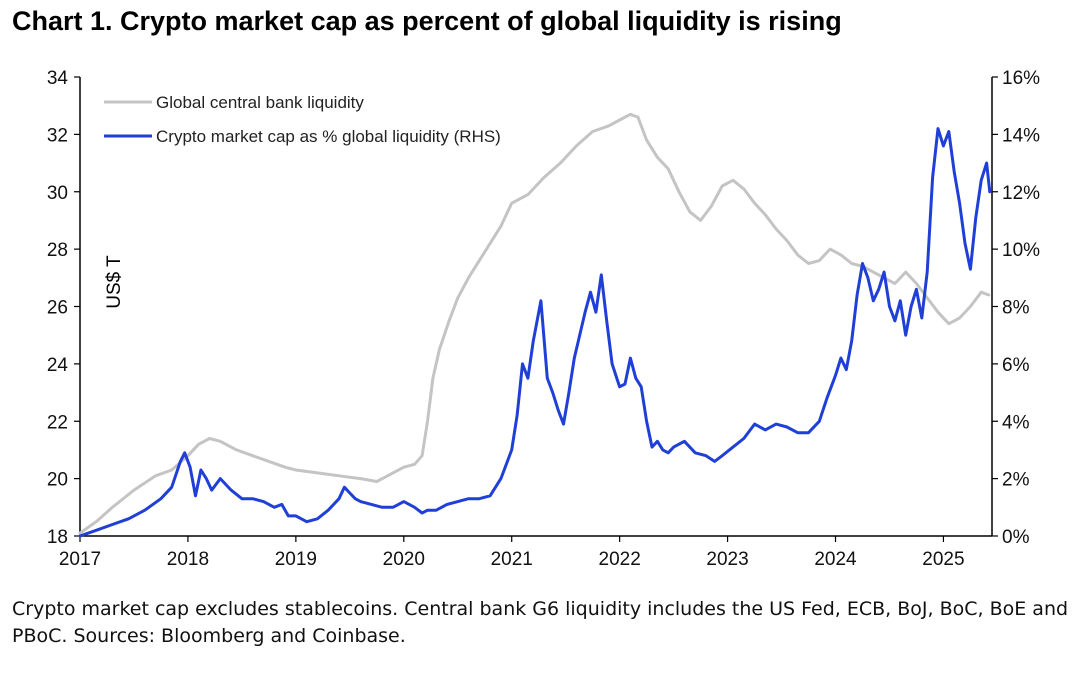  What do you see at coordinates (512, 559) in the screenshot?
I see `x-tick-label: 2021` at bounding box center [512, 559].